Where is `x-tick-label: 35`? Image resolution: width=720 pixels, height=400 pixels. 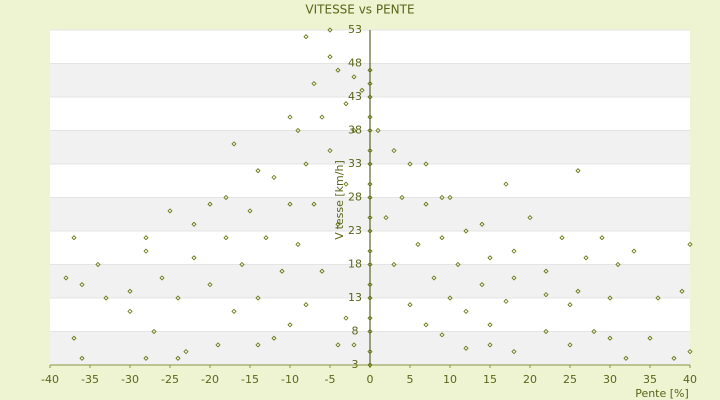 x-tick-label: 35 is located at coordinates (650, 379).